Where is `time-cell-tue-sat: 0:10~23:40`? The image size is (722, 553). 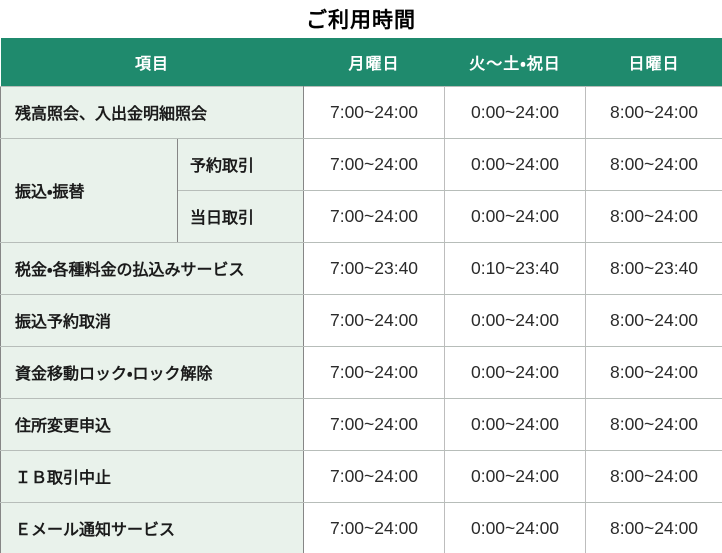
time-cell-tue-sat: 0:10~23:40 is located at coordinates (515, 268).